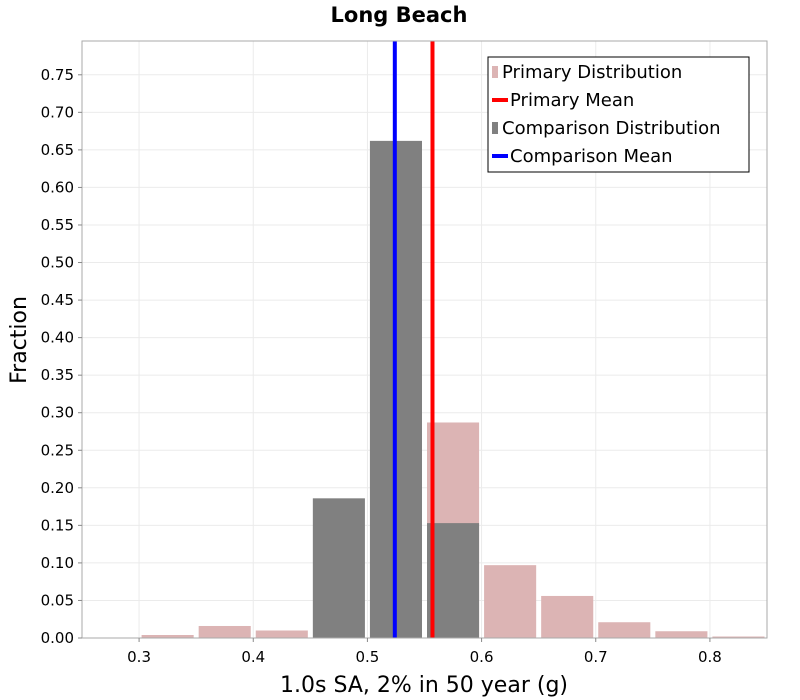 Image resolution: width=800 pixels, height=700 pixels. Describe the element at coordinates (424, 652) in the screenshot. I see `x-axis-ticks: 0.3 0.4 0.5 0.6 0.7 0.8` at that location.